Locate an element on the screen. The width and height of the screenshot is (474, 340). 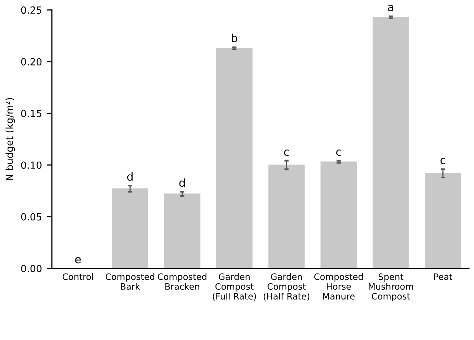
y-tick-label: 0.10 is located at coordinates (31, 166).